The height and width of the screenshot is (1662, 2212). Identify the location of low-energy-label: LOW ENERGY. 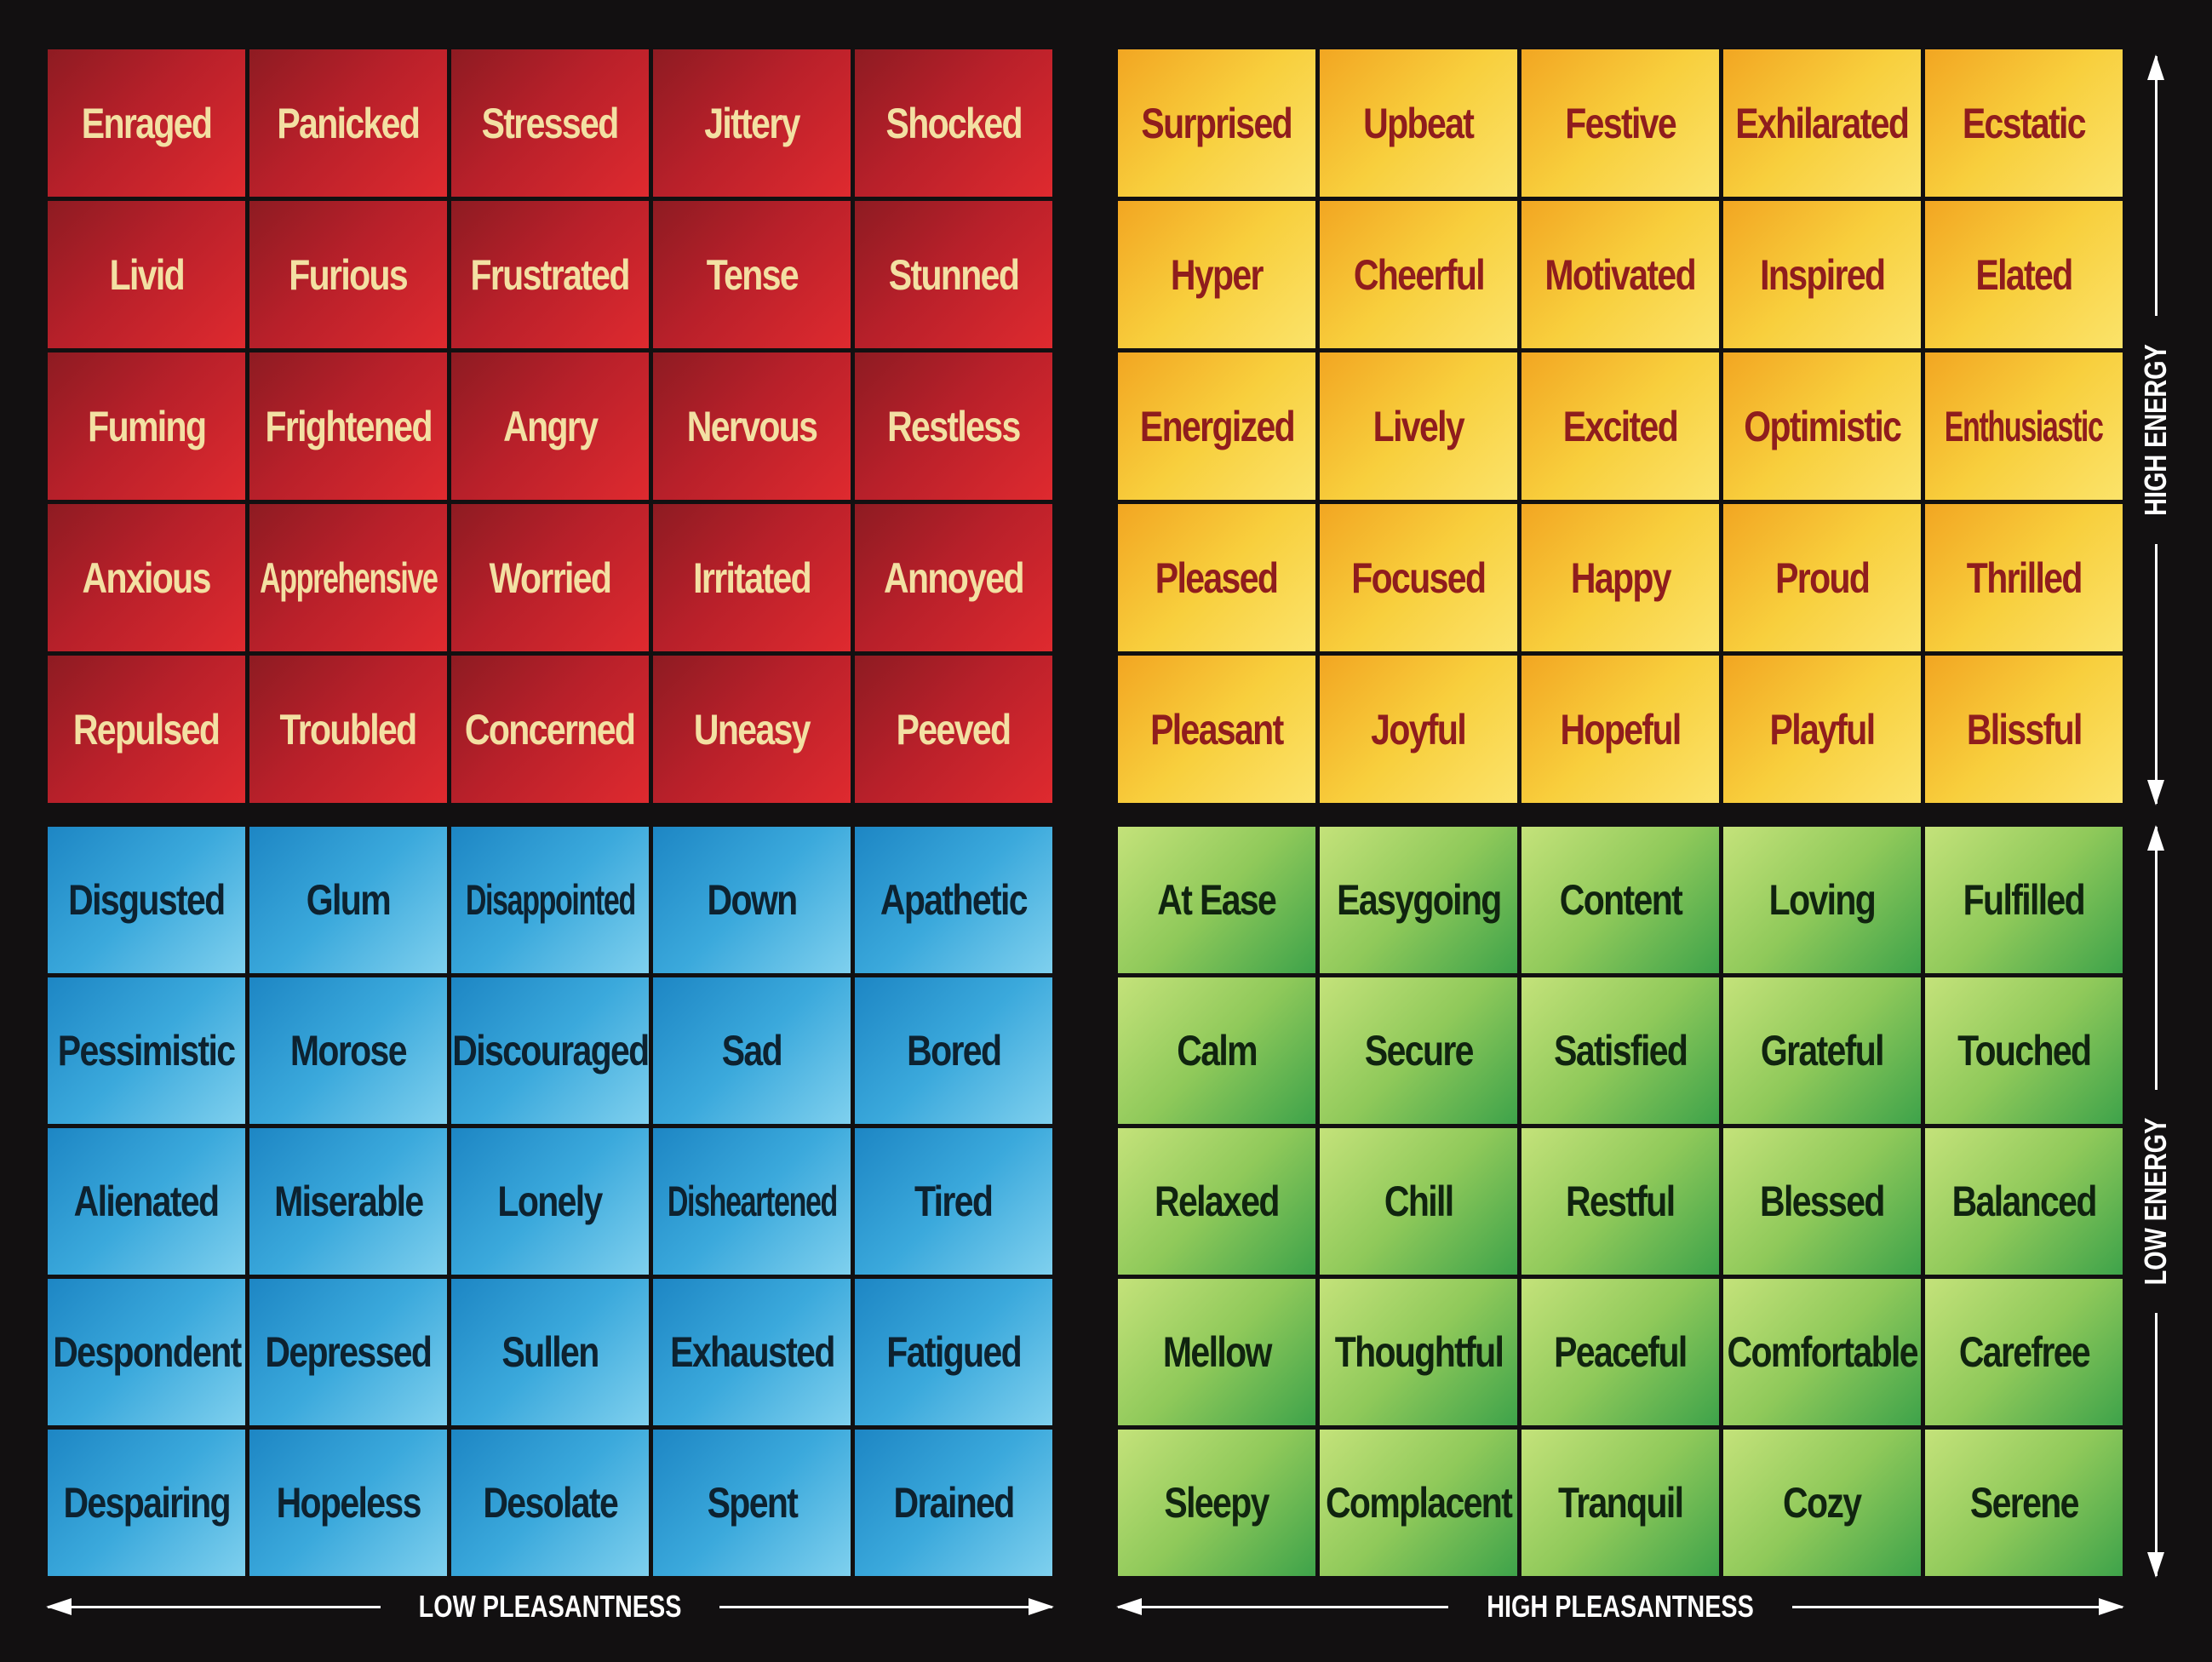
(2155, 1201).